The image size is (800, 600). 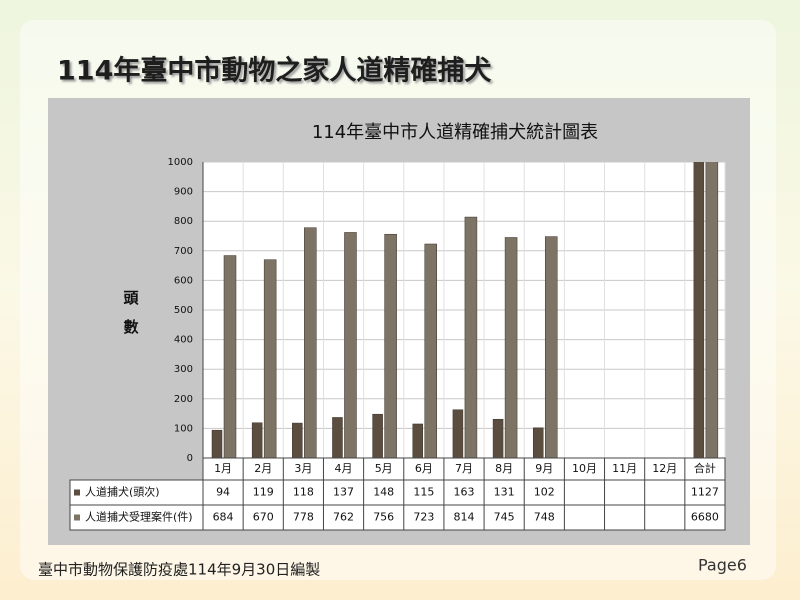 What do you see at coordinates (343, 517) in the screenshot?
I see `table-value: 762` at bounding box center [343, 517].